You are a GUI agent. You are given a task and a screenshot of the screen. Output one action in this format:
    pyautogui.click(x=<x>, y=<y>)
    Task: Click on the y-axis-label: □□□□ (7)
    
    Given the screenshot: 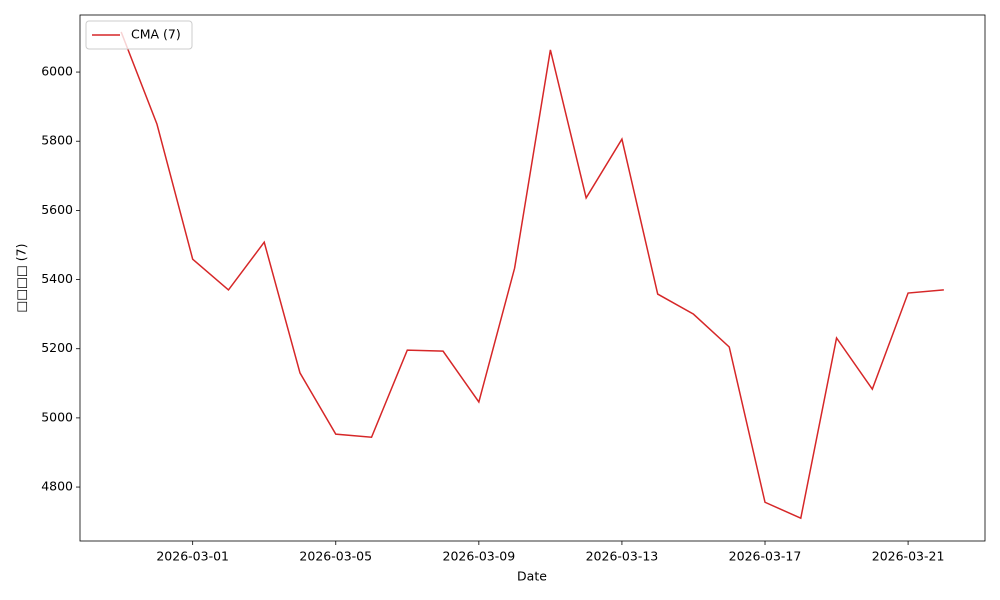 What is the action you would take?
    pyautogui.click(x=21, y=278)
    